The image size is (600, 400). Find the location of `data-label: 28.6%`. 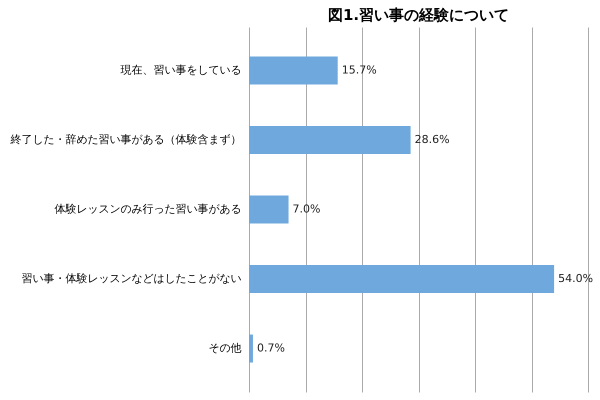

data-label: 28.6% is located at coordinates (432, 139).